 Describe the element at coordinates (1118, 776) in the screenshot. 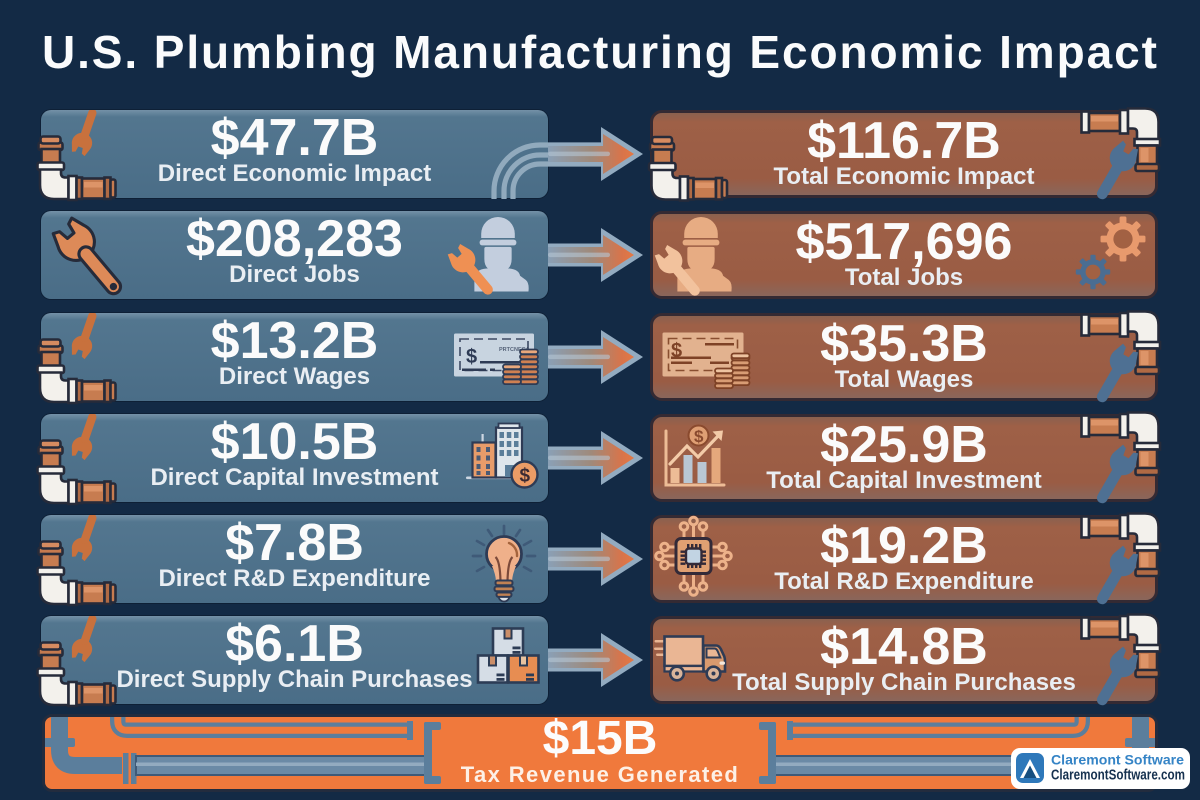

I see `svg-text: ClaremontSoftware.com` at that location.